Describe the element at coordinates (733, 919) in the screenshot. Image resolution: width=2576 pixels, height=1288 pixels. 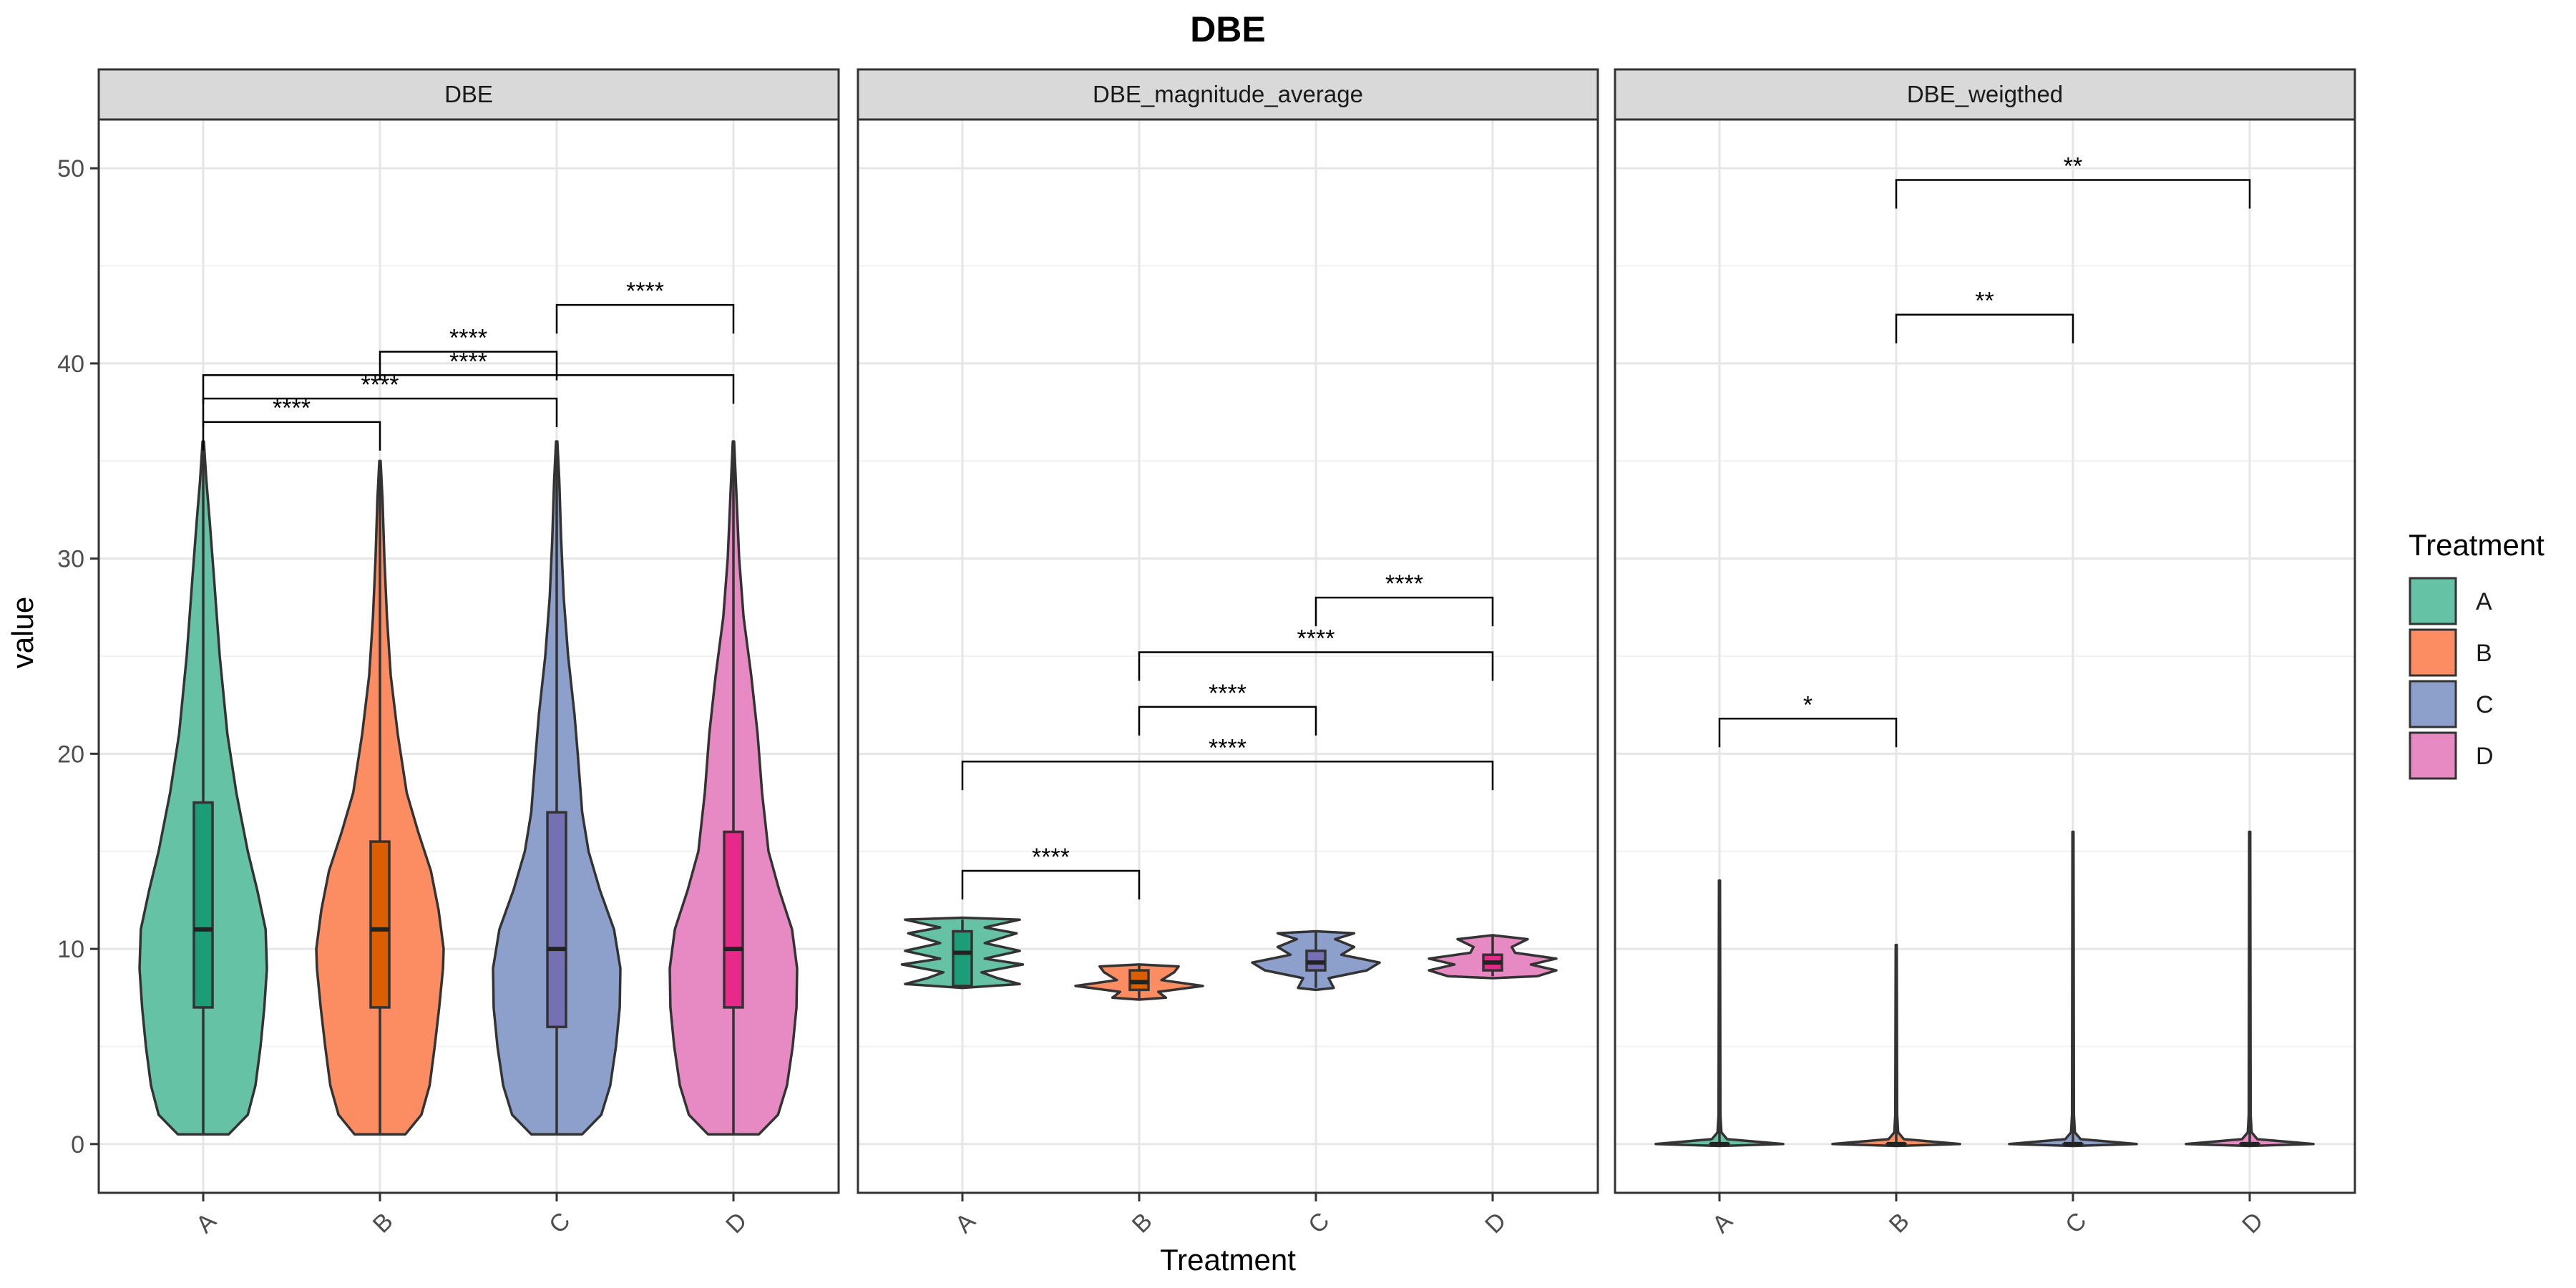
I see `box-D` at that location.